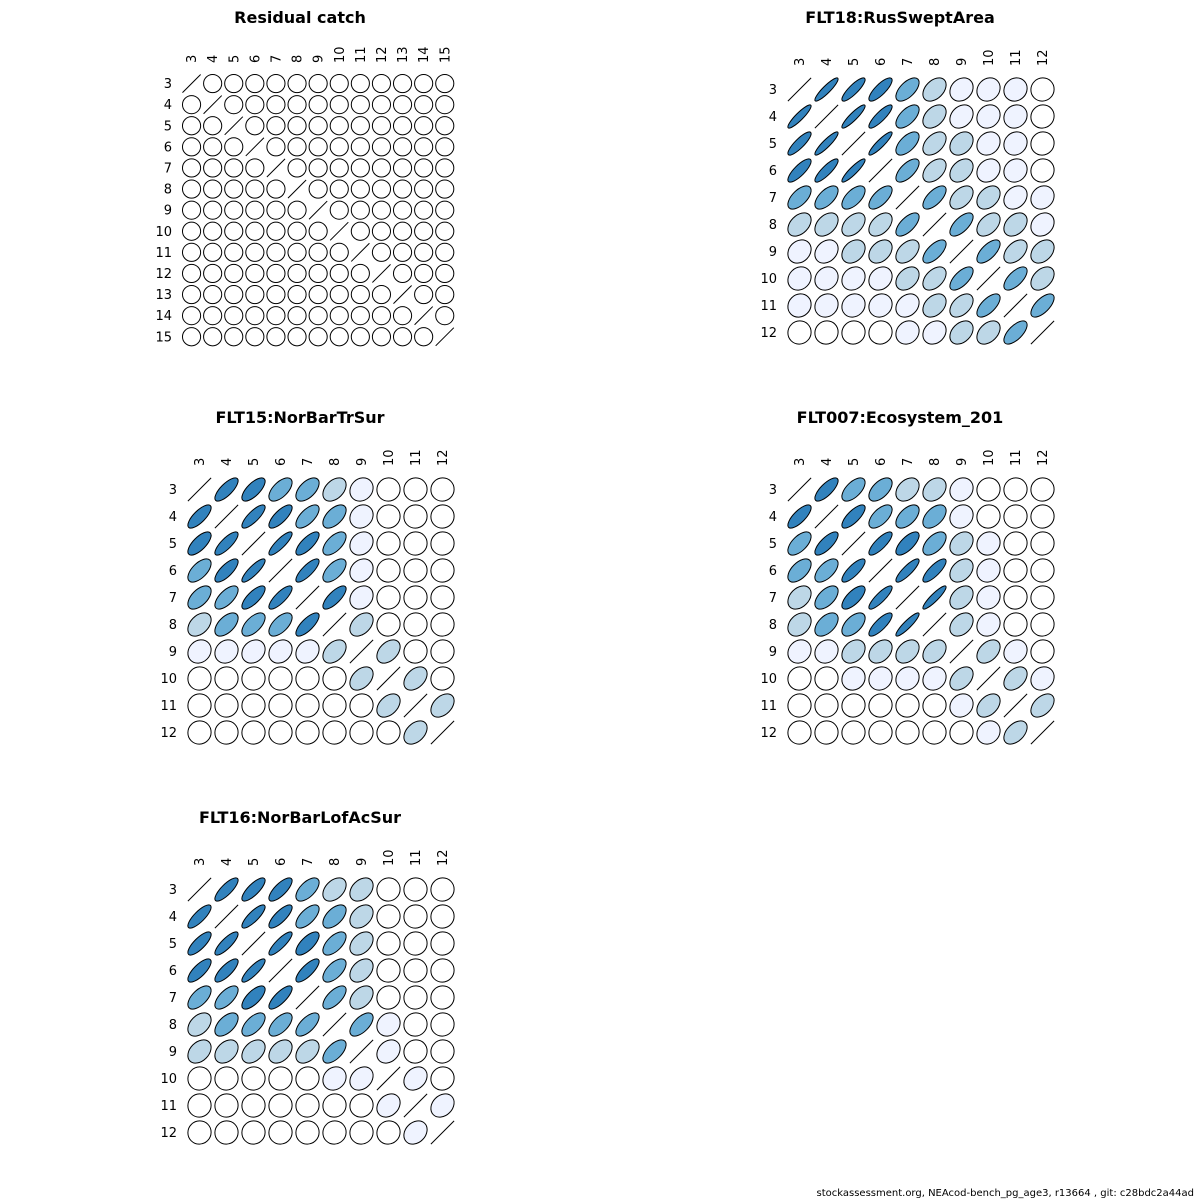 The width and height of the screenshot is (1200, 1200). I want to click on column-tick-label: 6, so click(881, 462).